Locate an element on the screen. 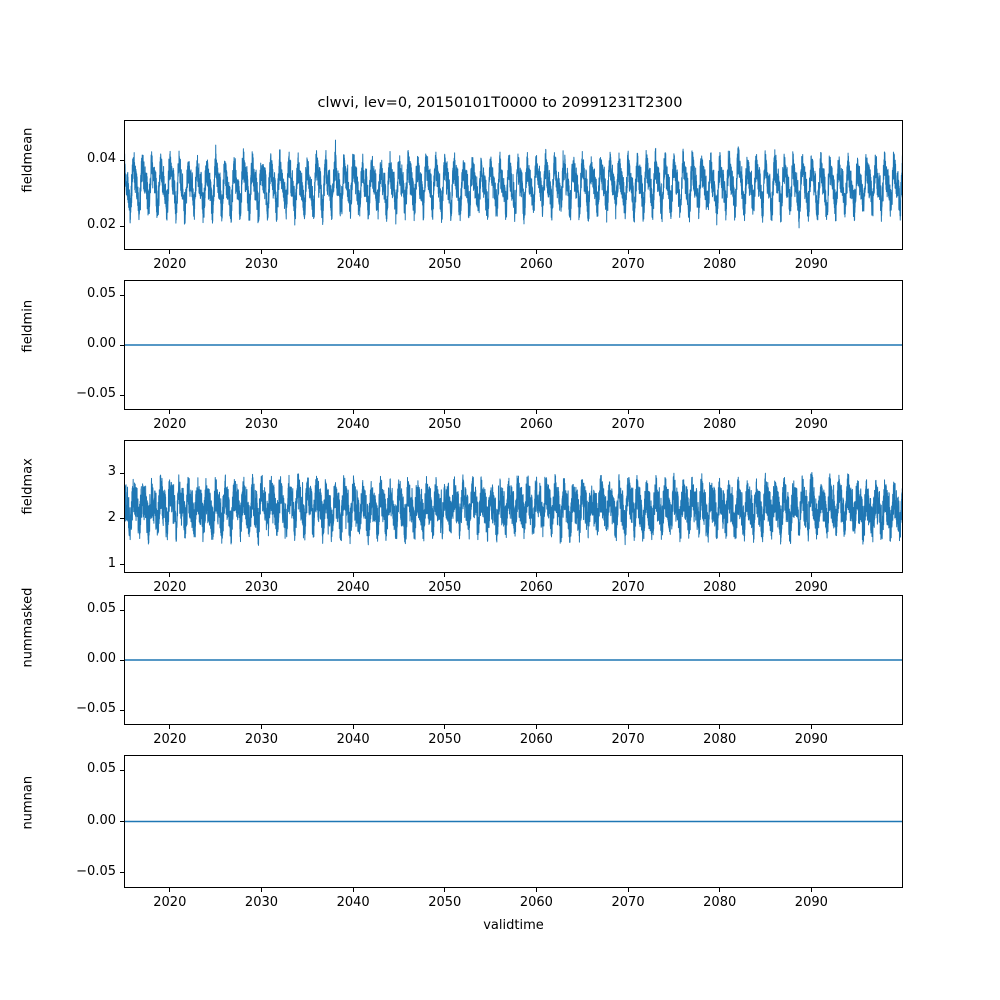  plot-area-numnan is located at coordinates (513, 821).